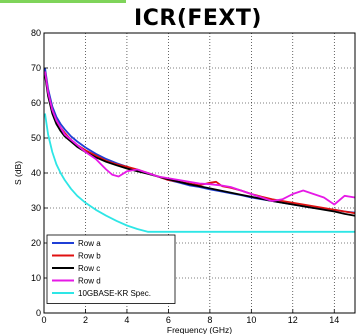 This screenshot has width=356, height=334. Describe the element at coordinates (89, 268) in the screenshot. I see `legend-label: Row c` at that location.